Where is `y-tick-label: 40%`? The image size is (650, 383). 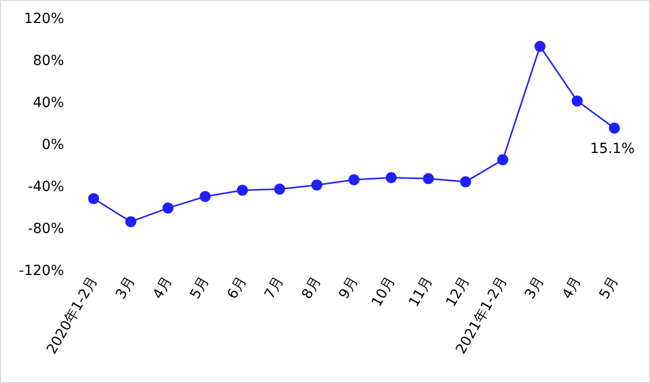
y-tick-label: 40% is located at coordinates (48, 103).